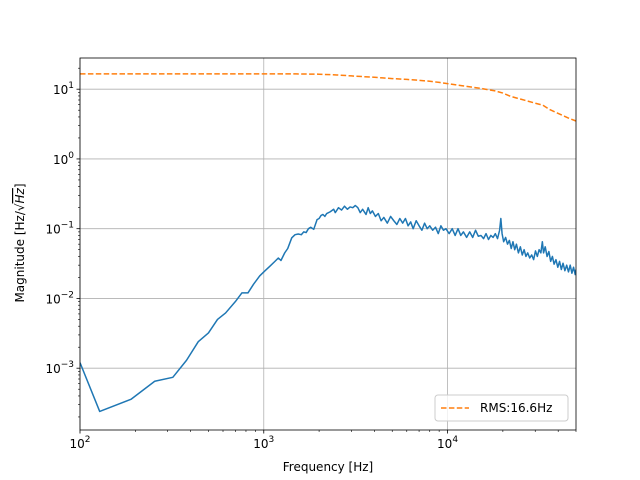 This screenshot has height=480, width=640. What do you see at coordinates (63, 159) in the screenshot?
I see `y-tick-label: 10⁰` at bounding box center [63, 159].